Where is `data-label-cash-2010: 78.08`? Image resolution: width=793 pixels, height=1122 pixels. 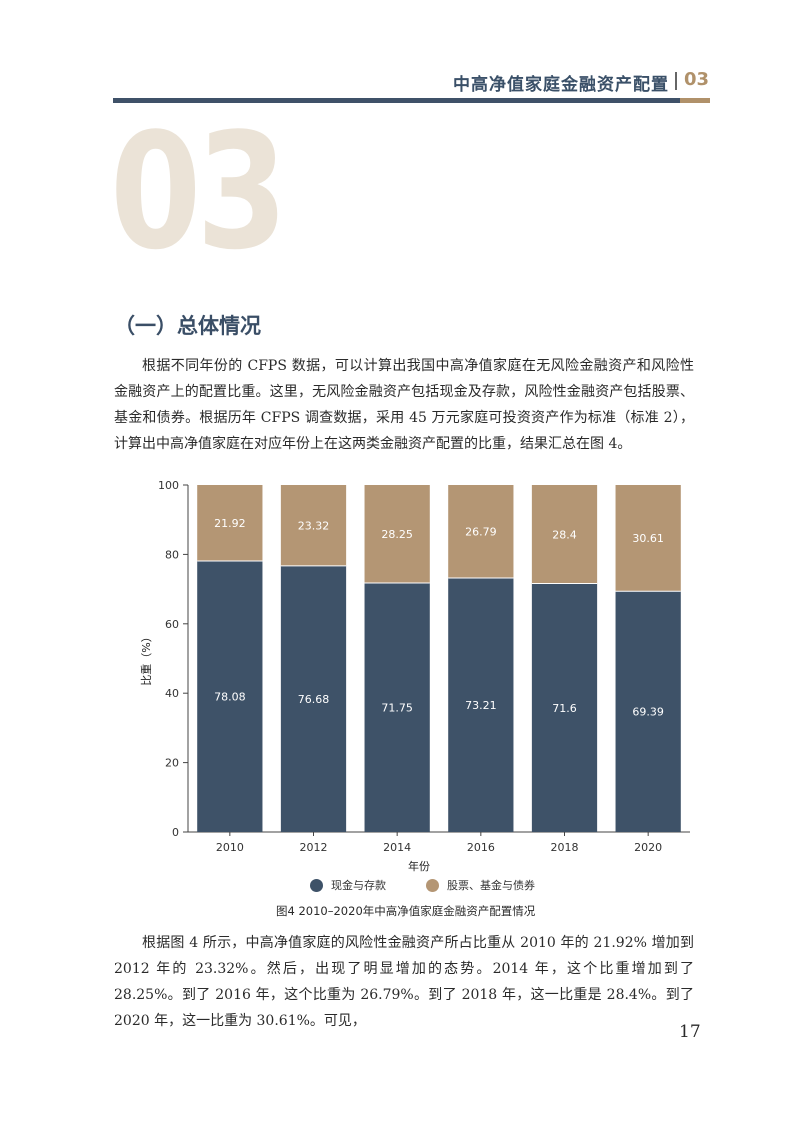 data-label-cash-2010: 78.08 is located at coordinates (230, 697).